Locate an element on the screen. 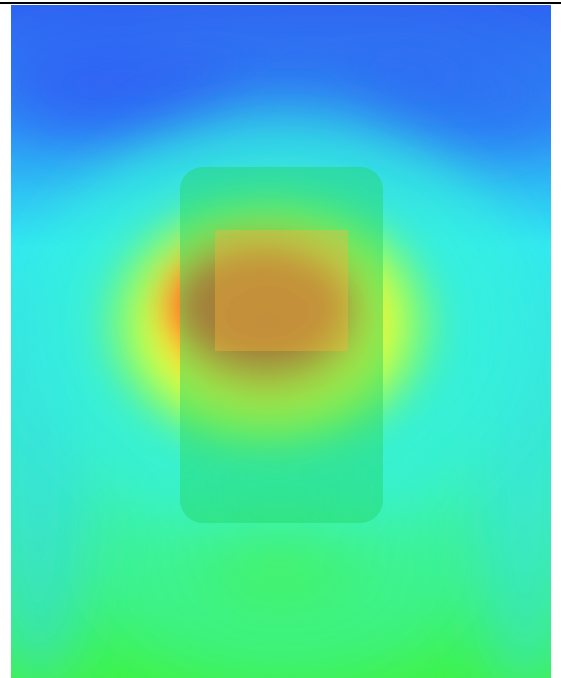 Image resolution: width=561 pixels, height=678 pixels. inner-detection-region is located at coordinates (281, 290).